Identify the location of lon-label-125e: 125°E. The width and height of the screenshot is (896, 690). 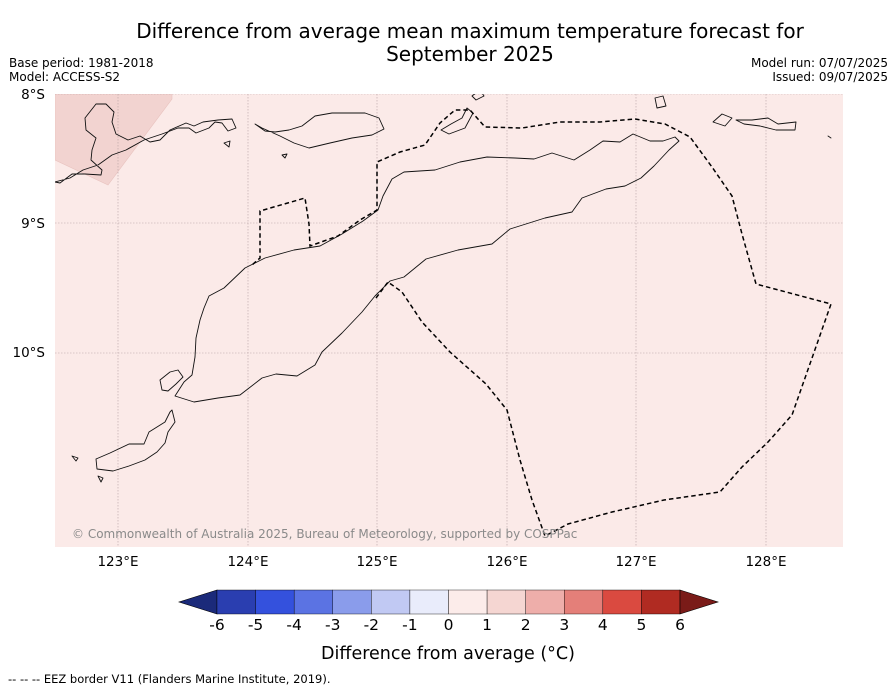
(376, 562).